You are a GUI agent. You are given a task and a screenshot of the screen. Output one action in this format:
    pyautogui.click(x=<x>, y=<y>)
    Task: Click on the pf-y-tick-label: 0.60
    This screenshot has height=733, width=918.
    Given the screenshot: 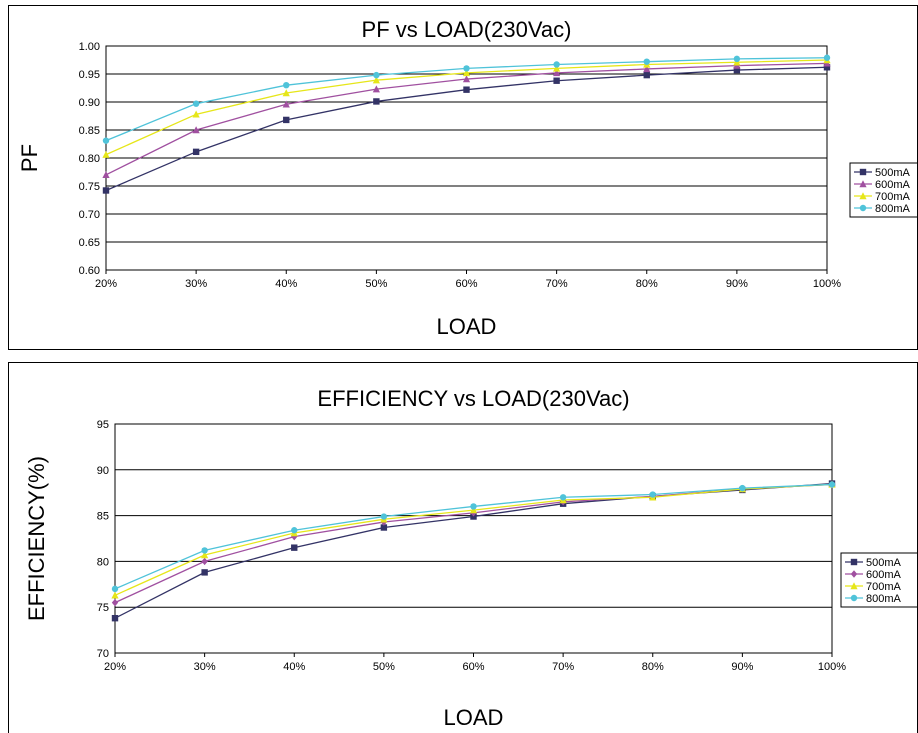 What is the action you would take?
    pyautogui.click(x=89, y=271)
    